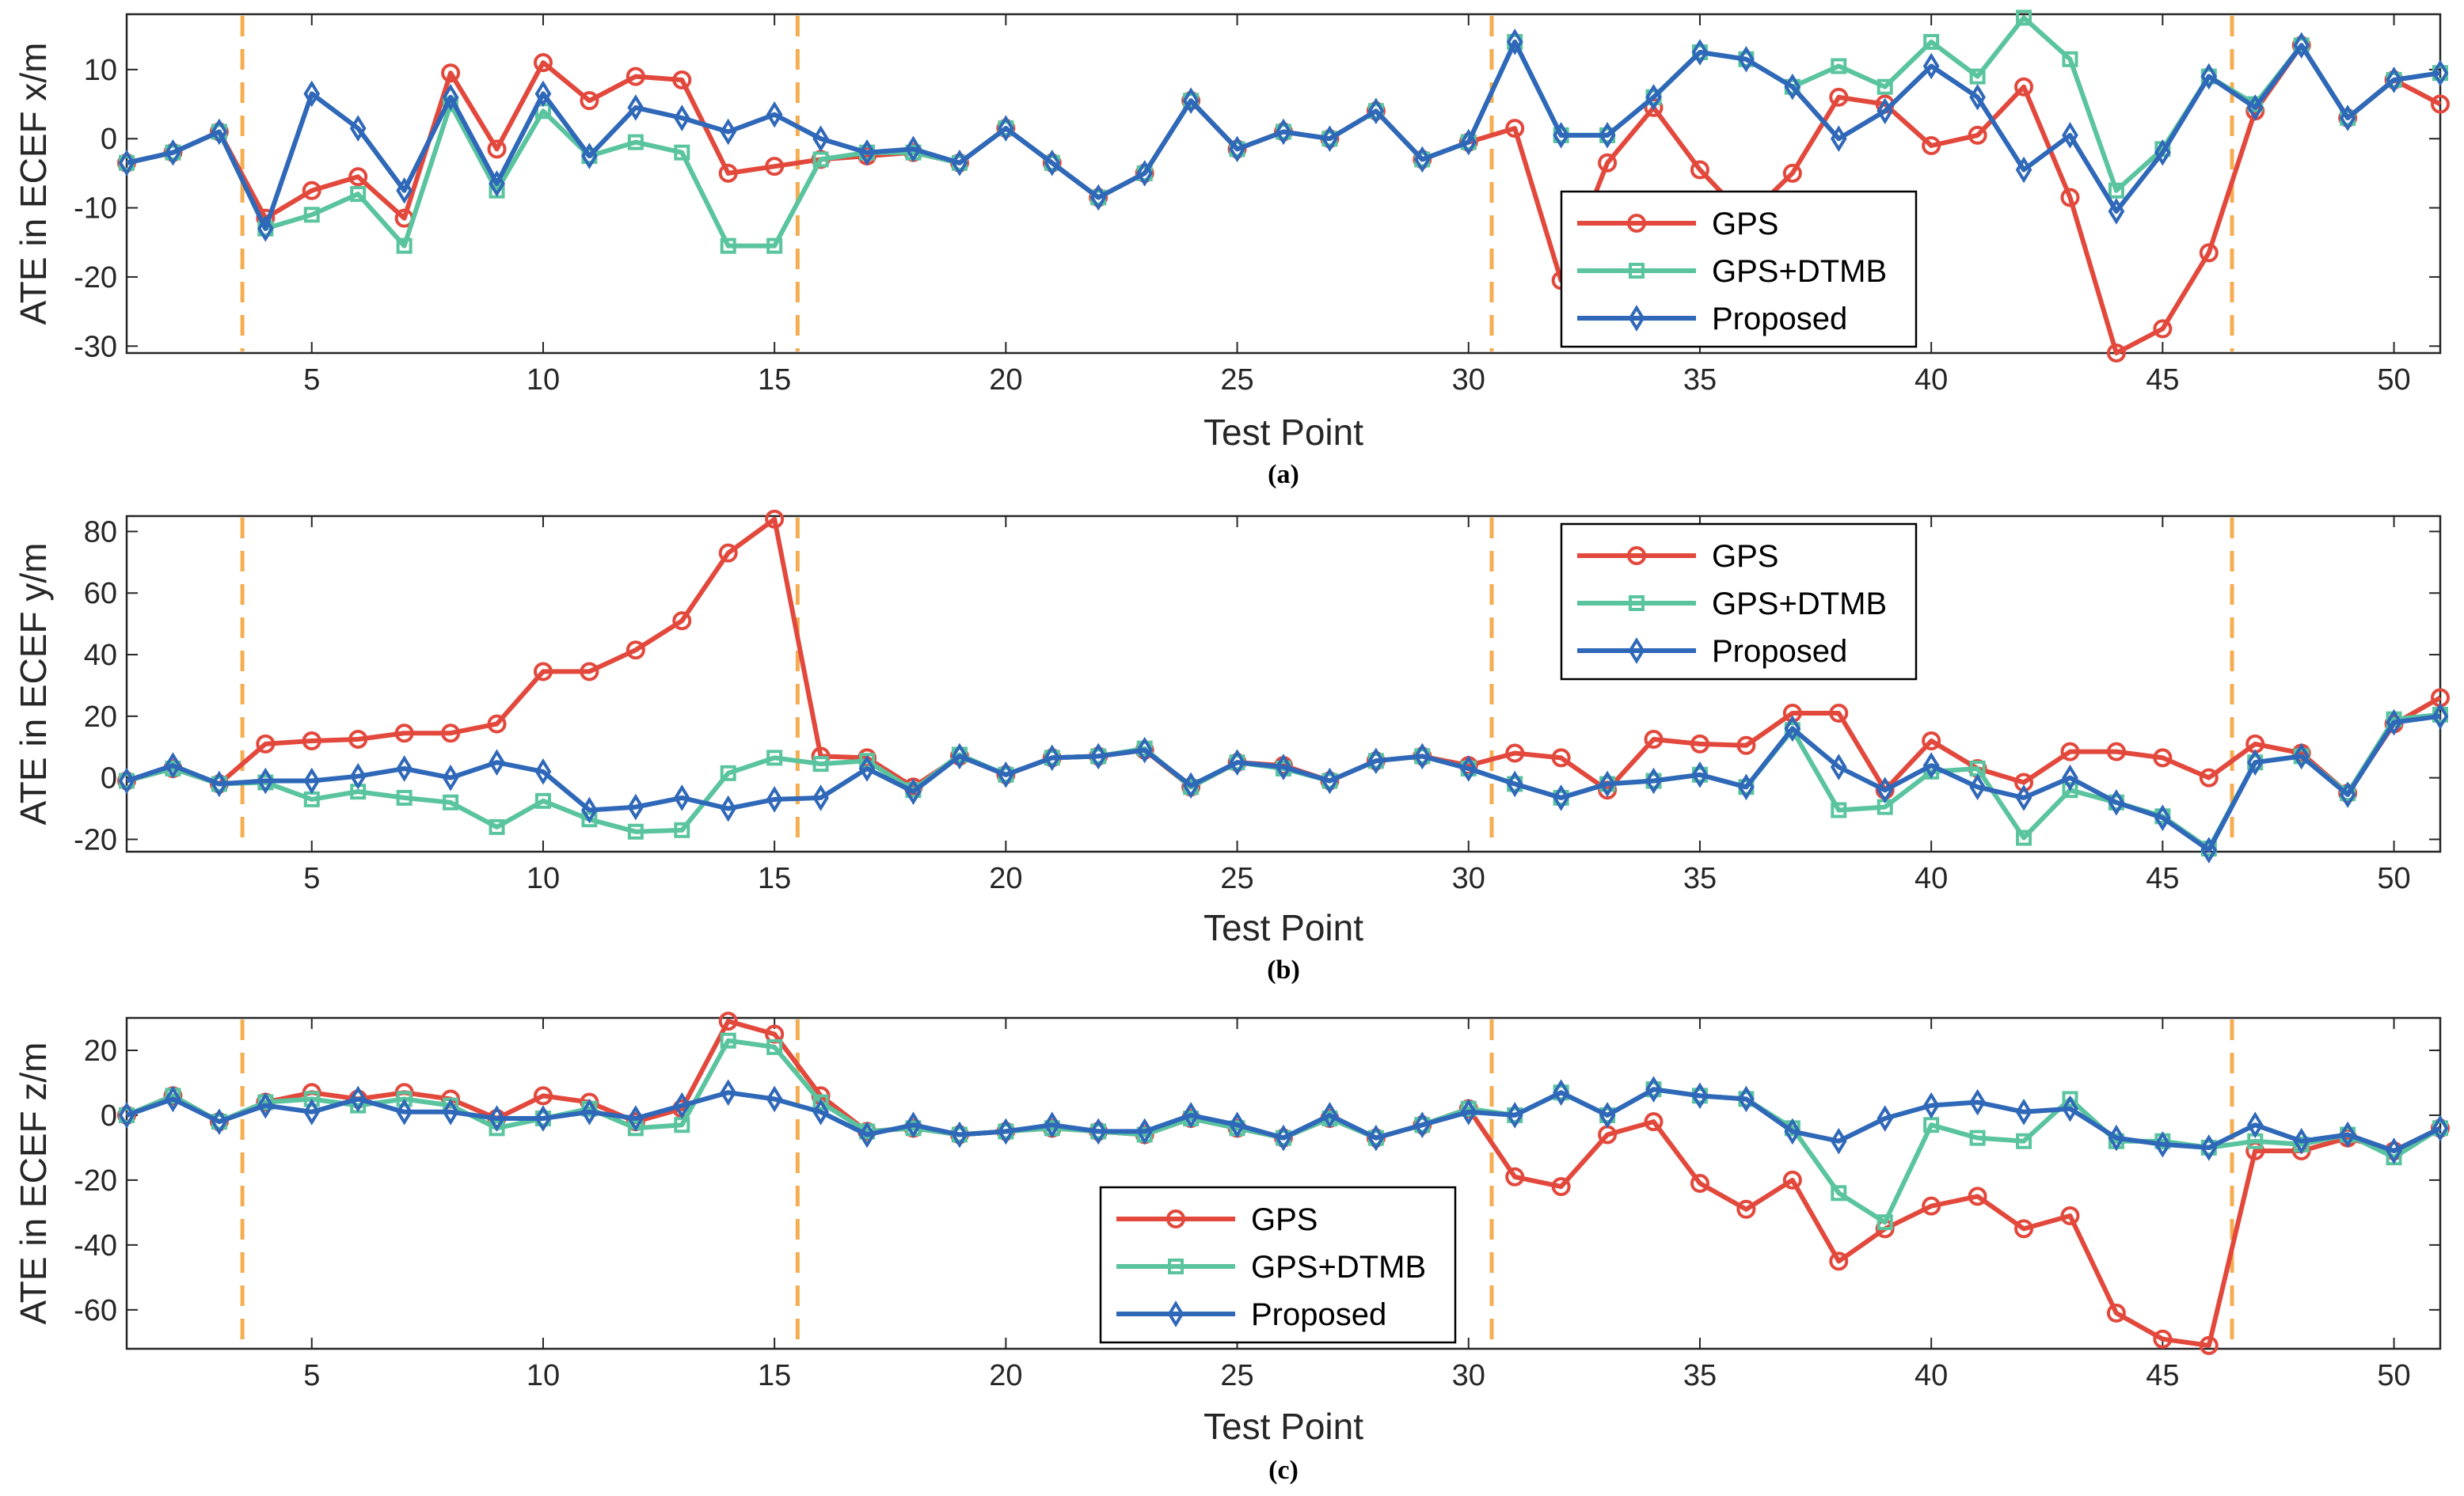 The width and height of the screenshot is (2464, 1496). I want to click on legend: GPS GPS+DTMB Proposed, so click(1739, 269).